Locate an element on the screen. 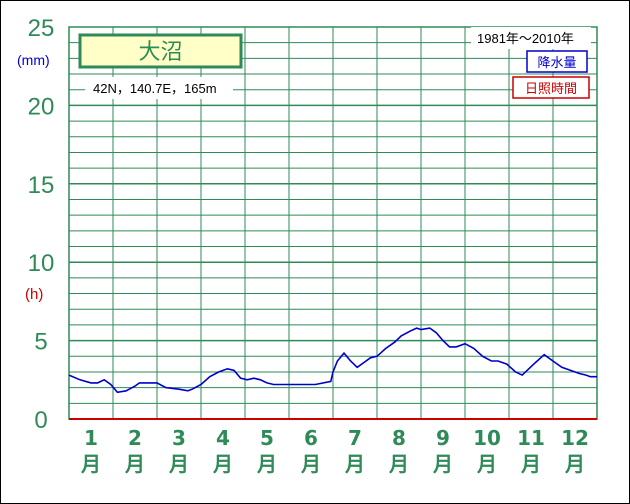 The height and width of the screenshot is (504, 630). y-tick-labels: 0 5 10 15 20 25 is located at coordinates (41, 224).